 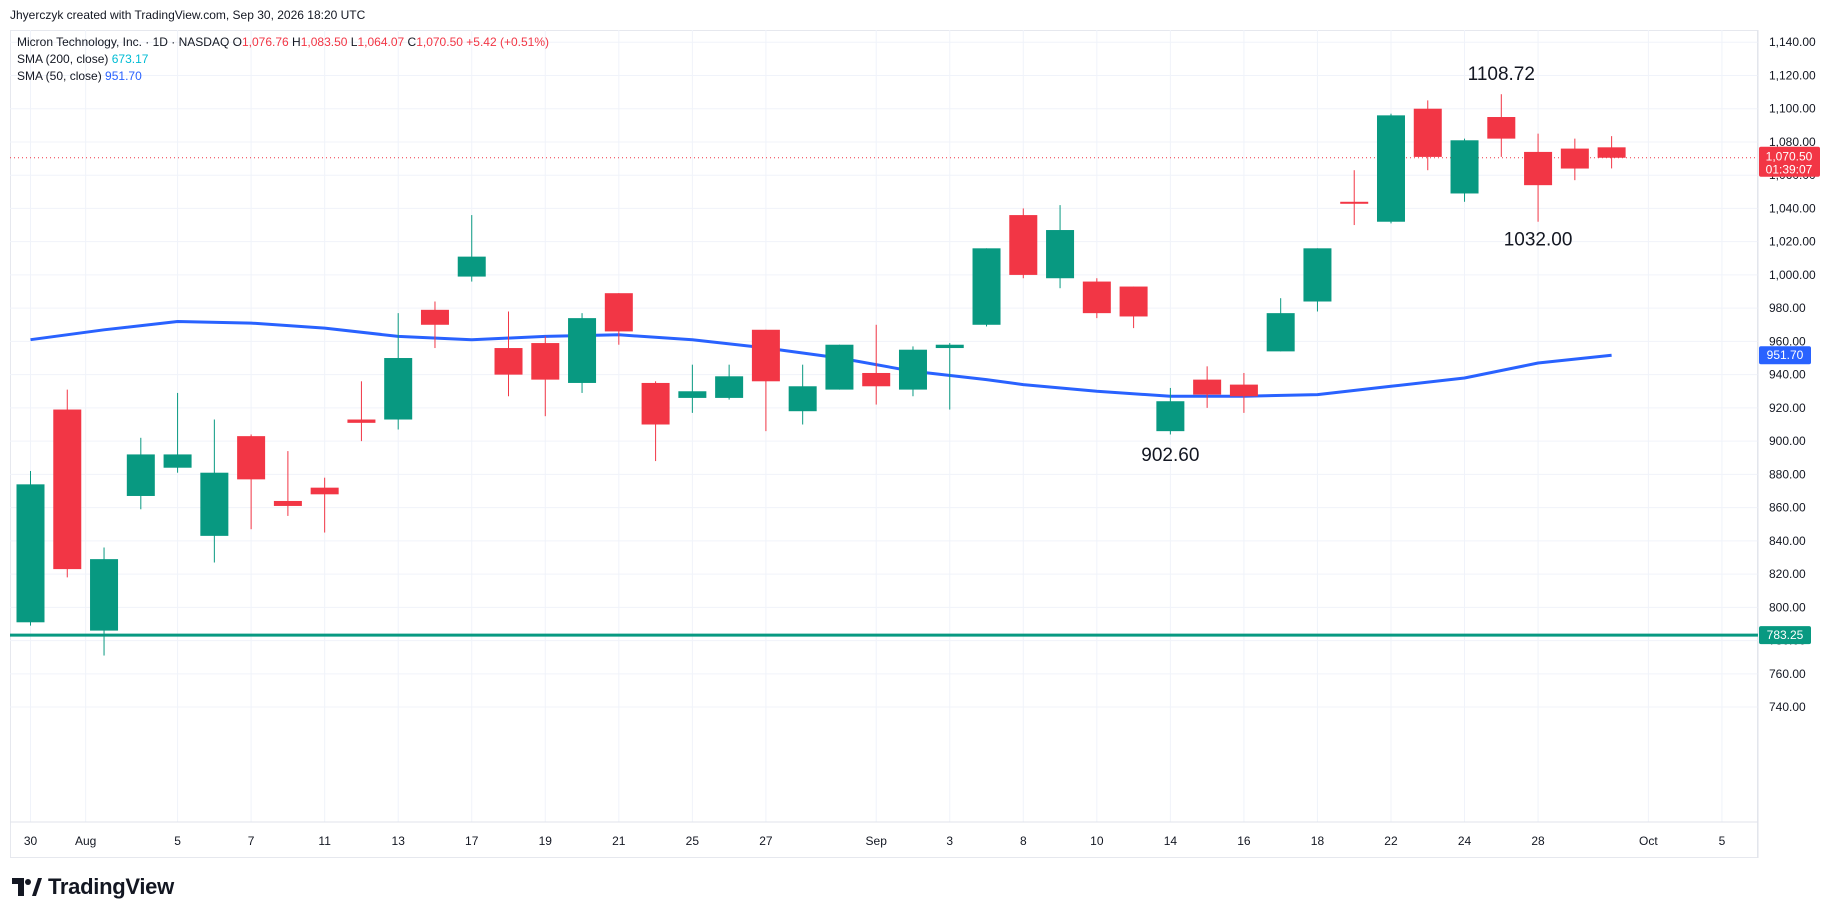 What do you see at coordinates (130, 59) in the screenshot?
I see `sma200-value: 673.17` at bounding box center [130, 59].